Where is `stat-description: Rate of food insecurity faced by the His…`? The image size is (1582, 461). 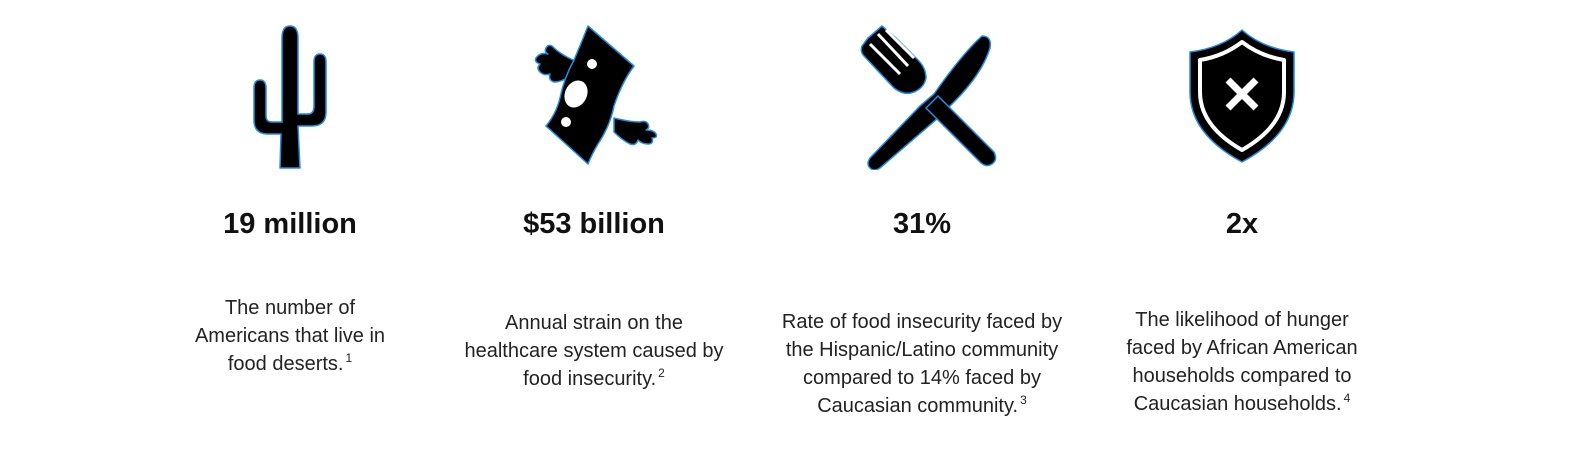 stat-description: Rate of food insecurity faced by the His… is located at coordinates (922, 364).